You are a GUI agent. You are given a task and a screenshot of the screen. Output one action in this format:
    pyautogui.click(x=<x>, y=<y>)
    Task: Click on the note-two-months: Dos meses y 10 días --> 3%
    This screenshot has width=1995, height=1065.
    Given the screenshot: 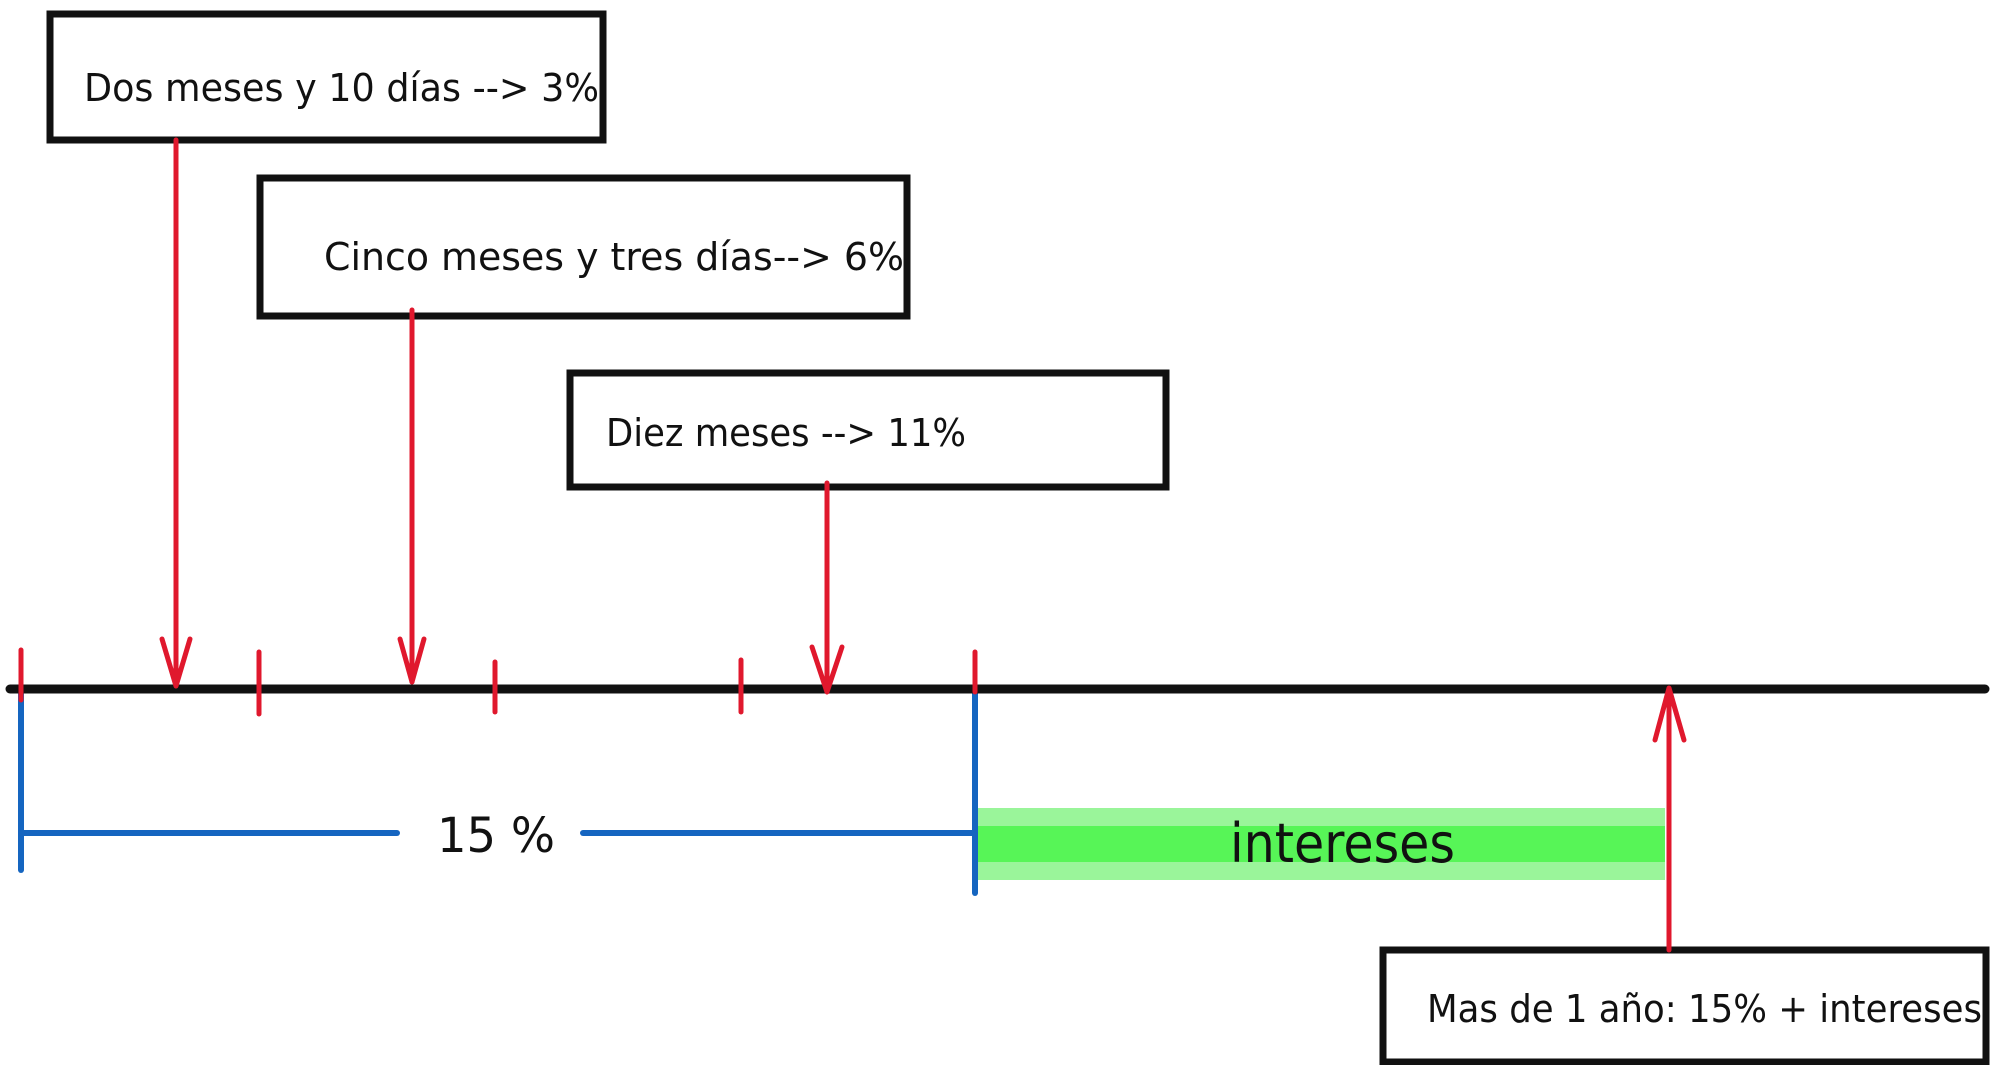 What is the action you would take?
    pyautogui.click(x=326, y=77)
    